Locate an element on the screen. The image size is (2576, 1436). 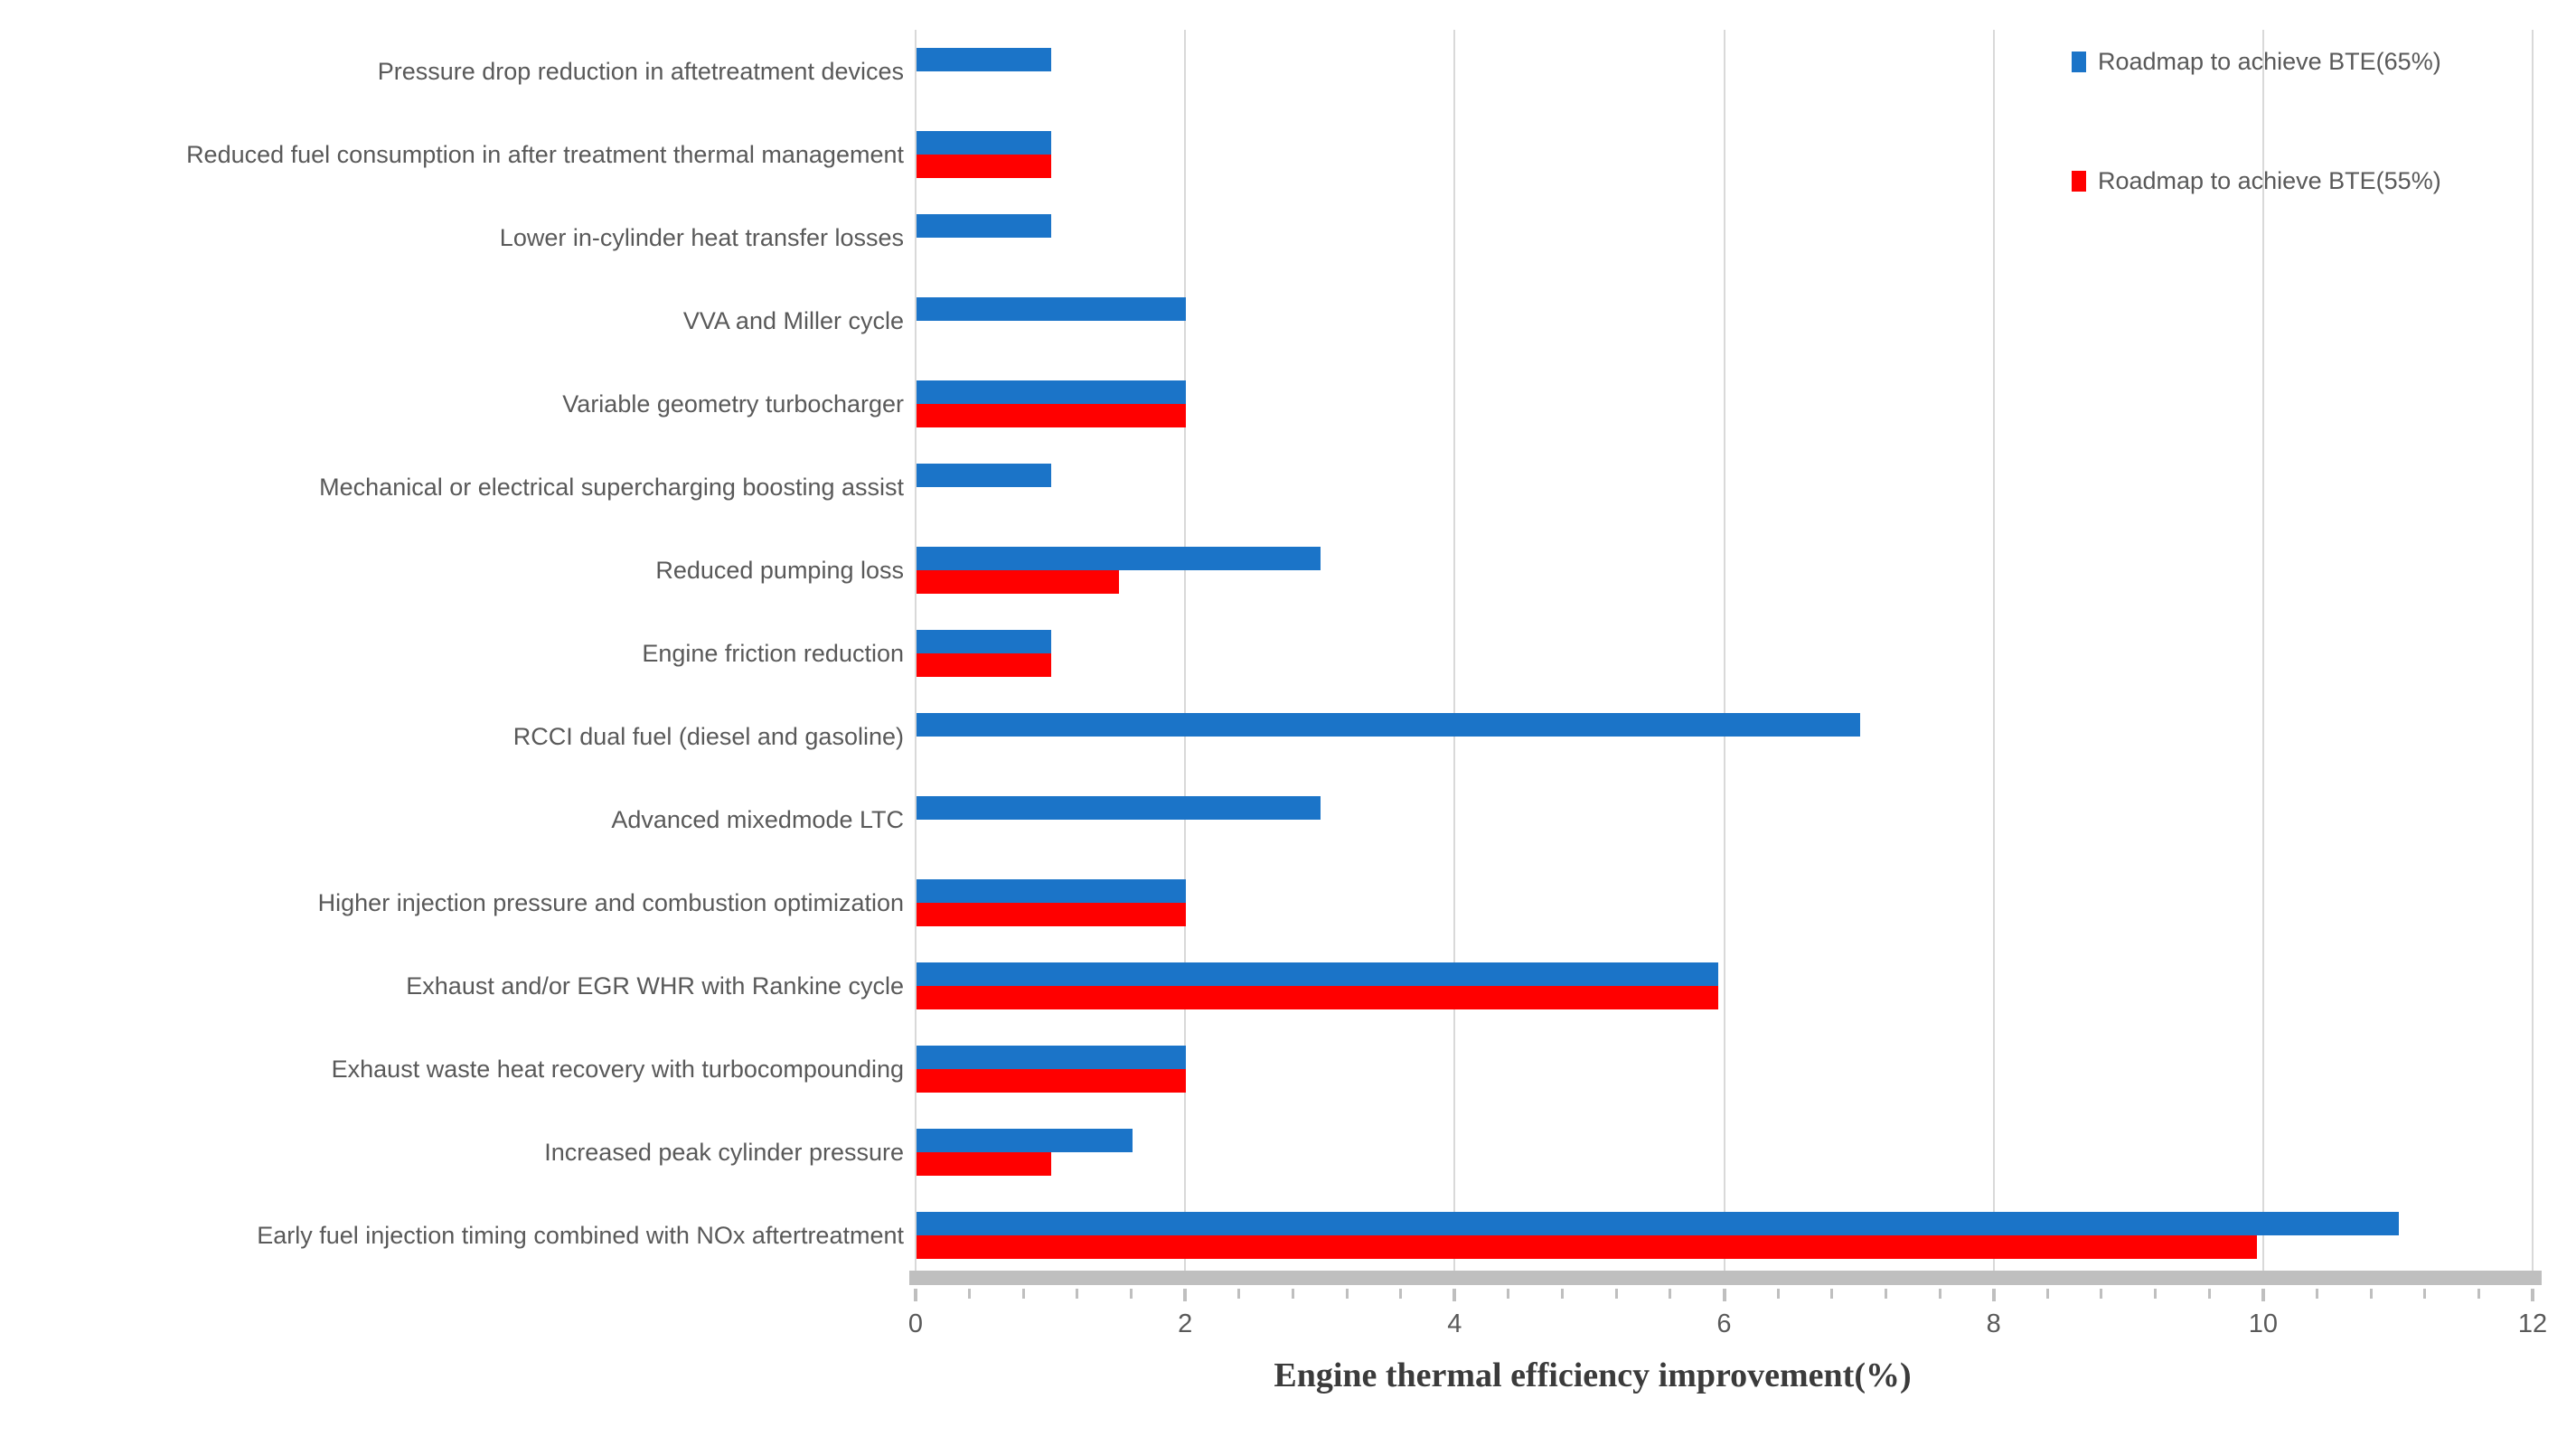
category-label: Lower in-cylinder heat transfer losses is located at coordinates (701, 237).